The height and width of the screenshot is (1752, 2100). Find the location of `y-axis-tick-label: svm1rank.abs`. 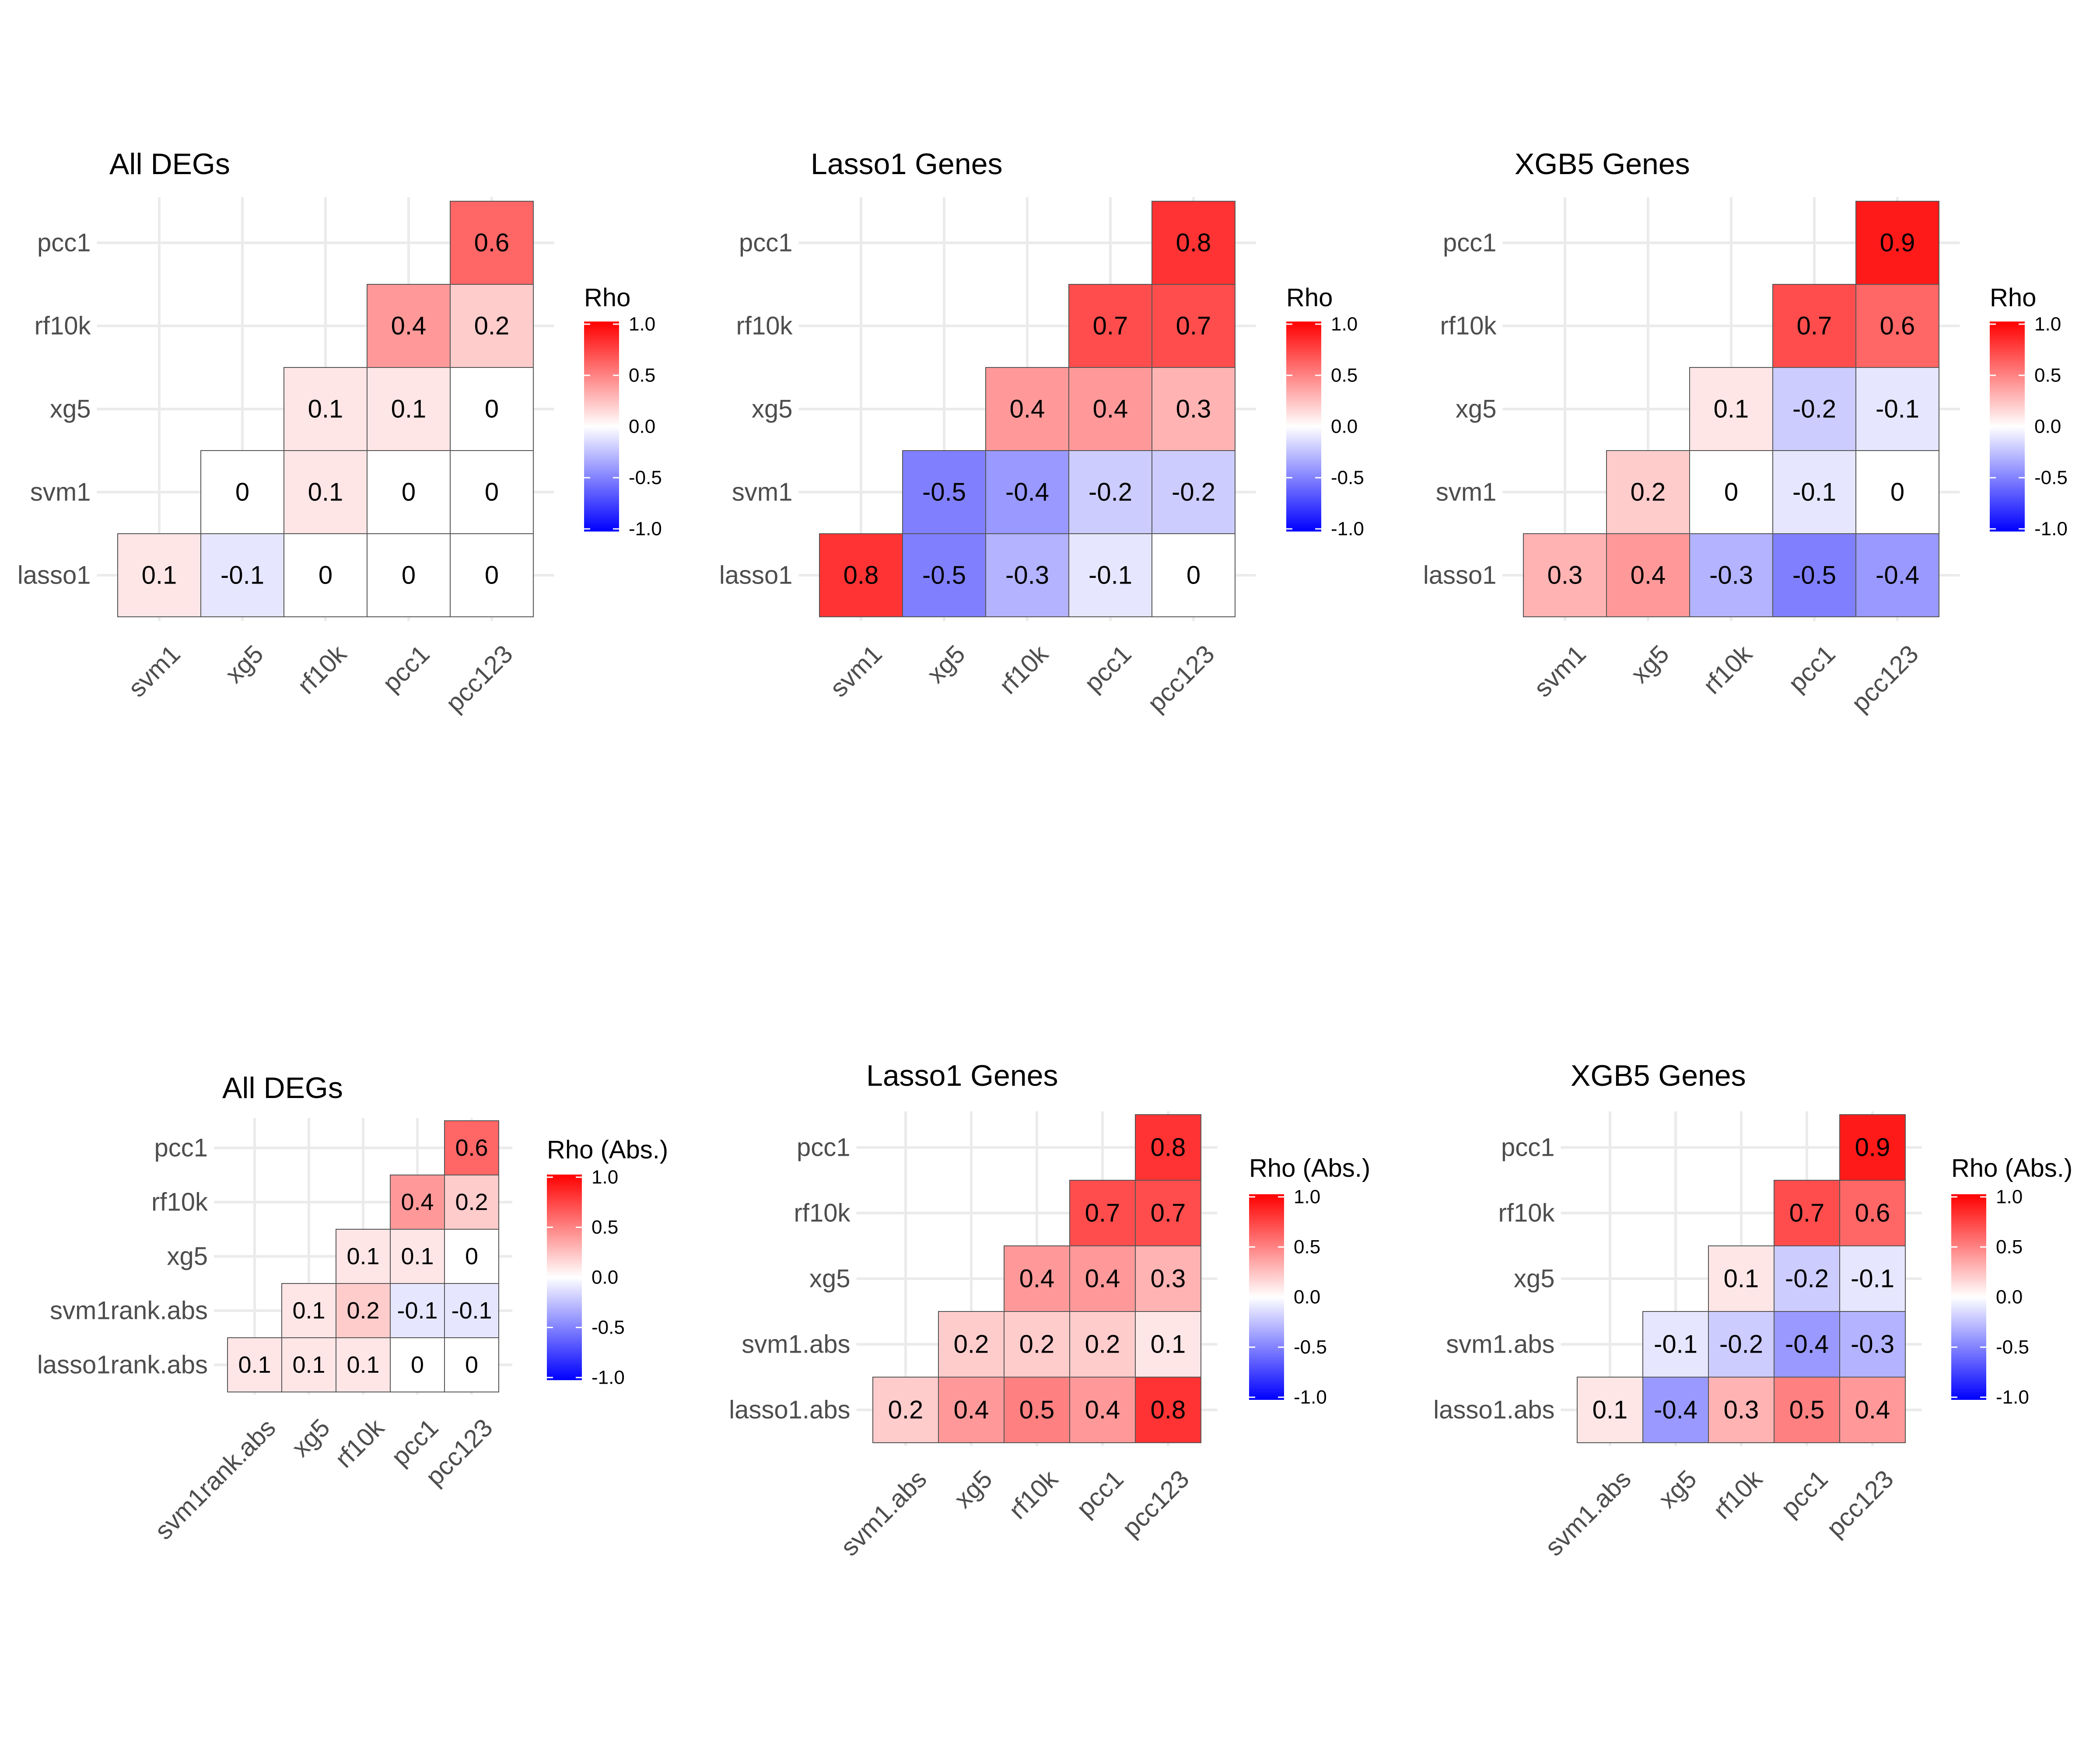

y-axis-tick-label: svm1rank.abs is located at coordinates (129, 1311).